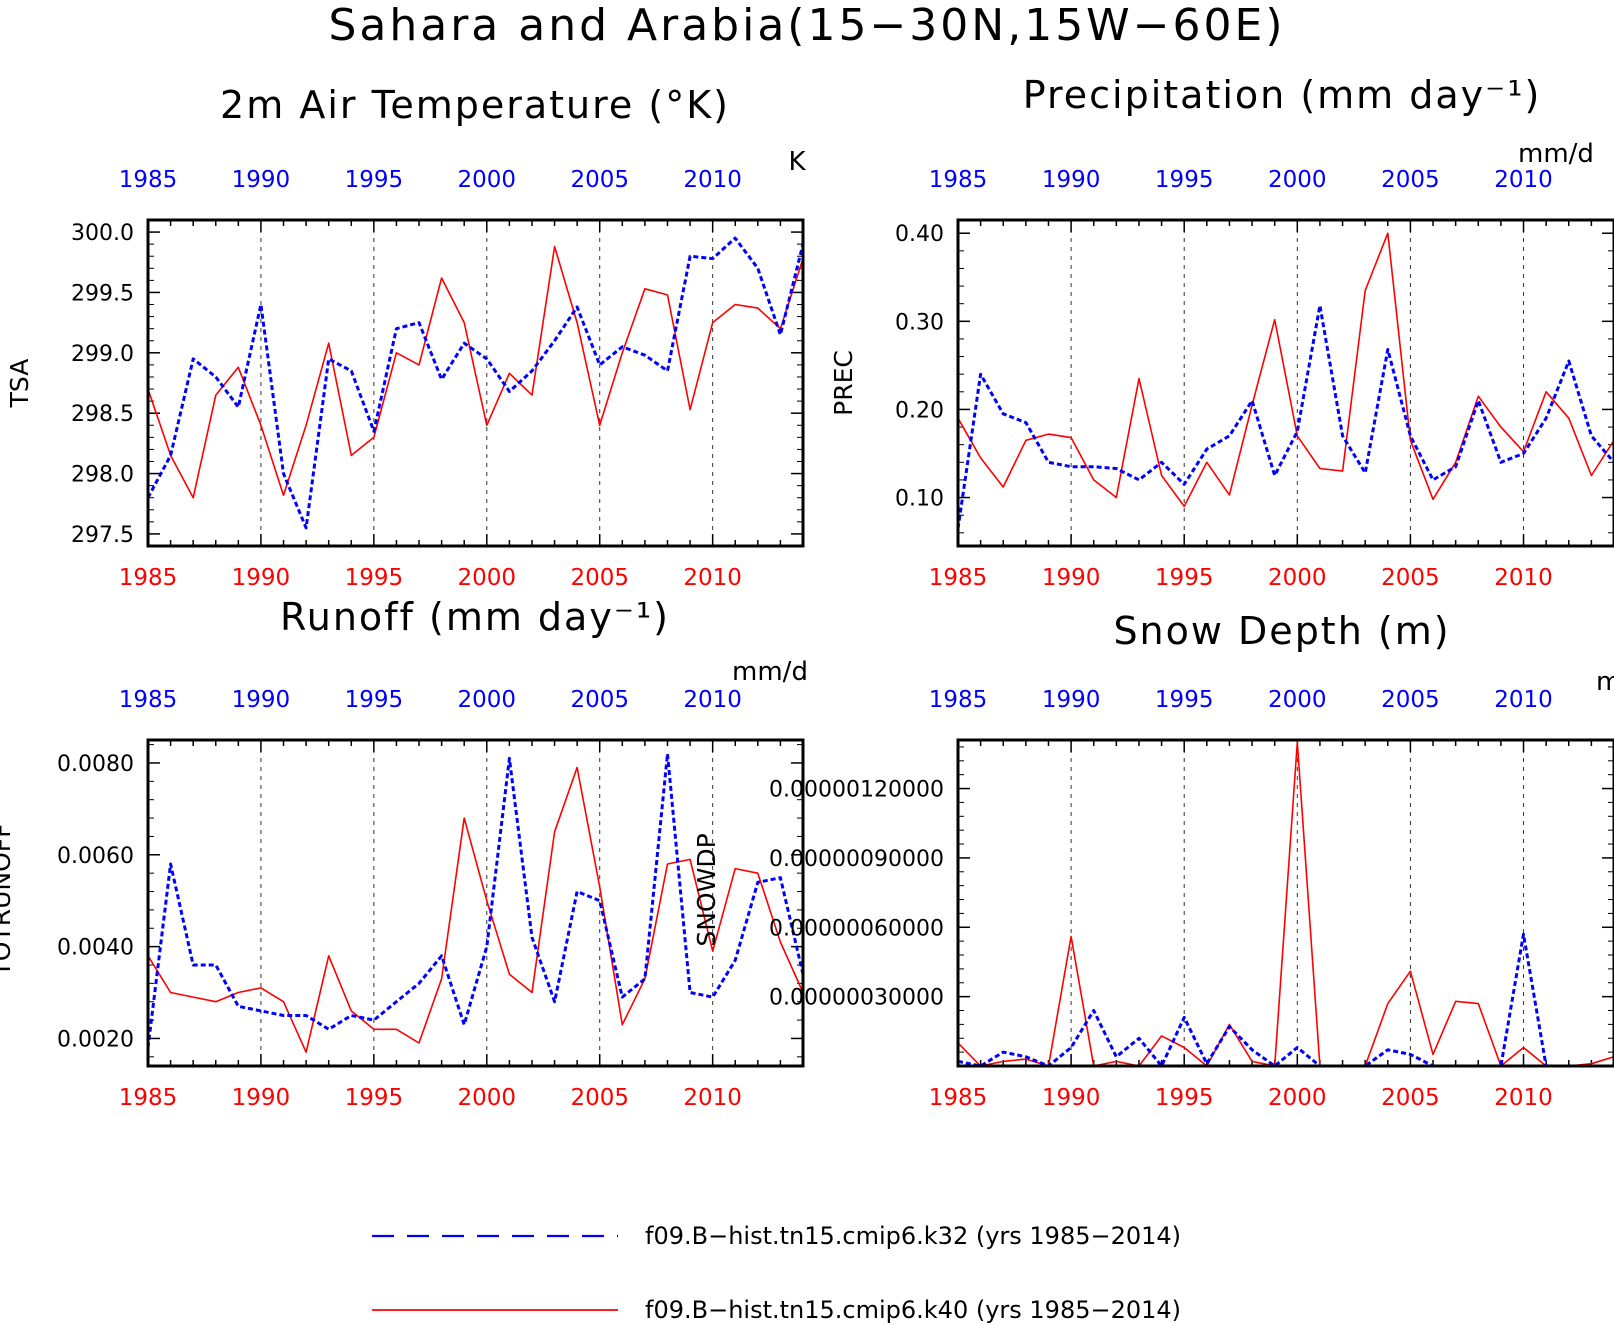 The width and height of the screenshot is (1614, 1325). What do you see at coordinates (856, 790) in the screenshot?
I see `y-tick-label: 0.00000120000` at bounding box center [856, 790].